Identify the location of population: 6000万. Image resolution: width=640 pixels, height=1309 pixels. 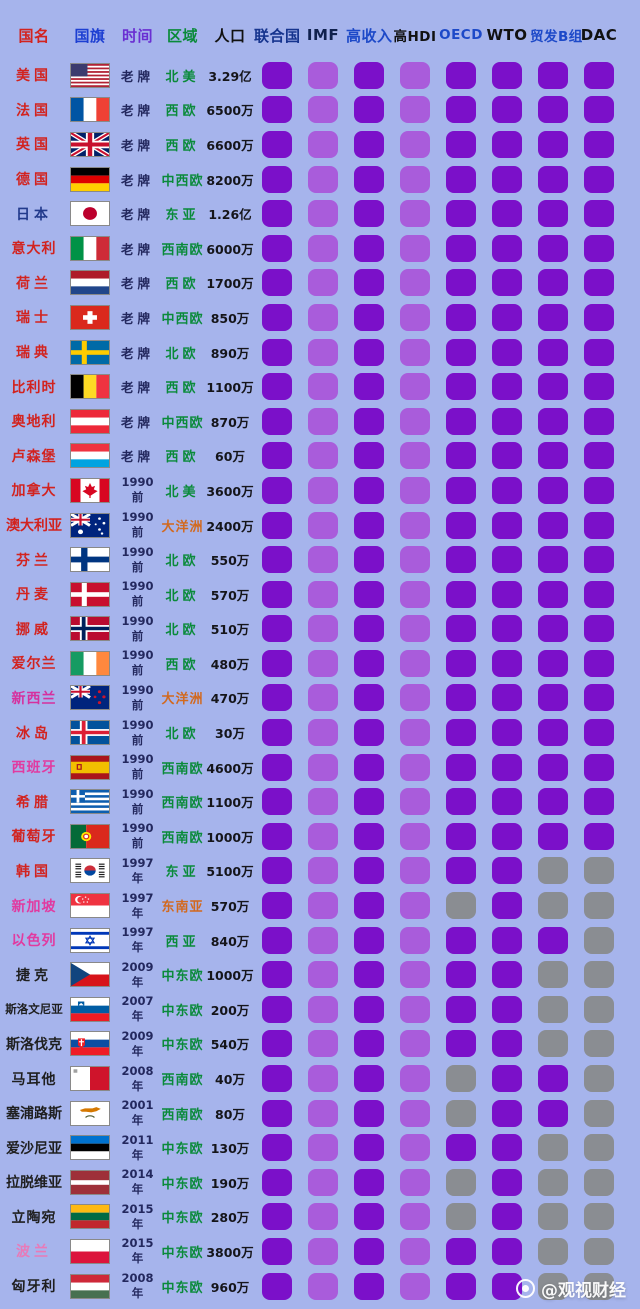
(230, 249).